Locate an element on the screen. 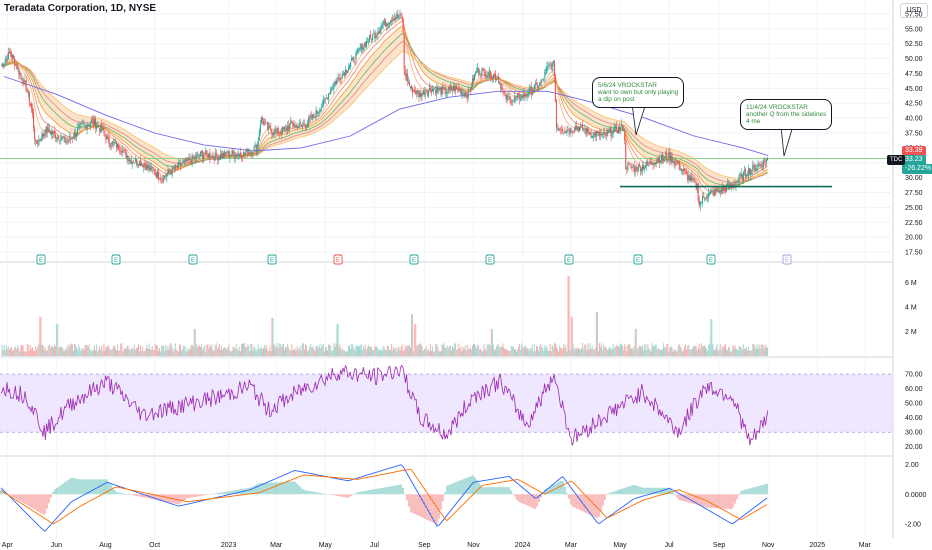 This screenshot has width=932, height=550. currency-button: USD is located at coordinates (914, 10).